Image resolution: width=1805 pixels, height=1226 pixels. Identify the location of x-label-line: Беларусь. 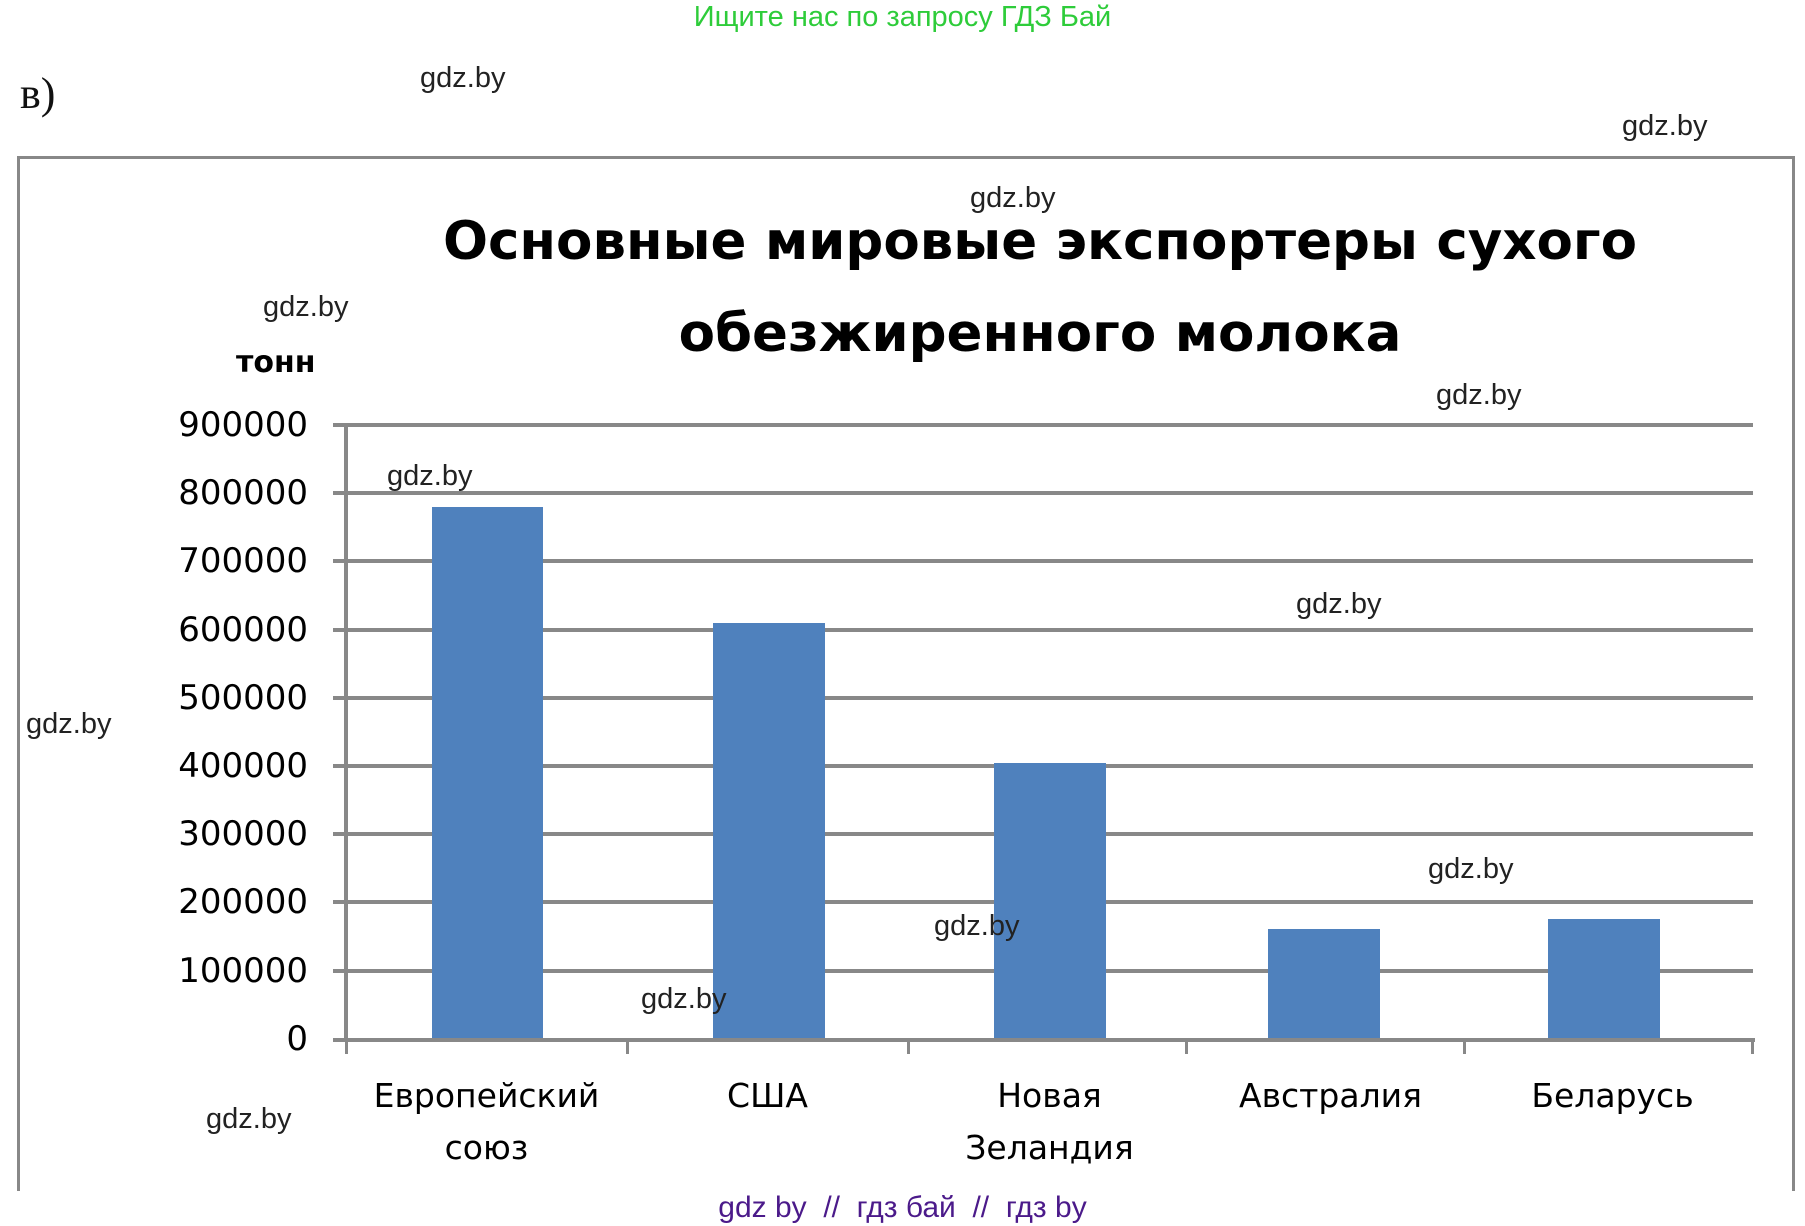
(1612, 1095).